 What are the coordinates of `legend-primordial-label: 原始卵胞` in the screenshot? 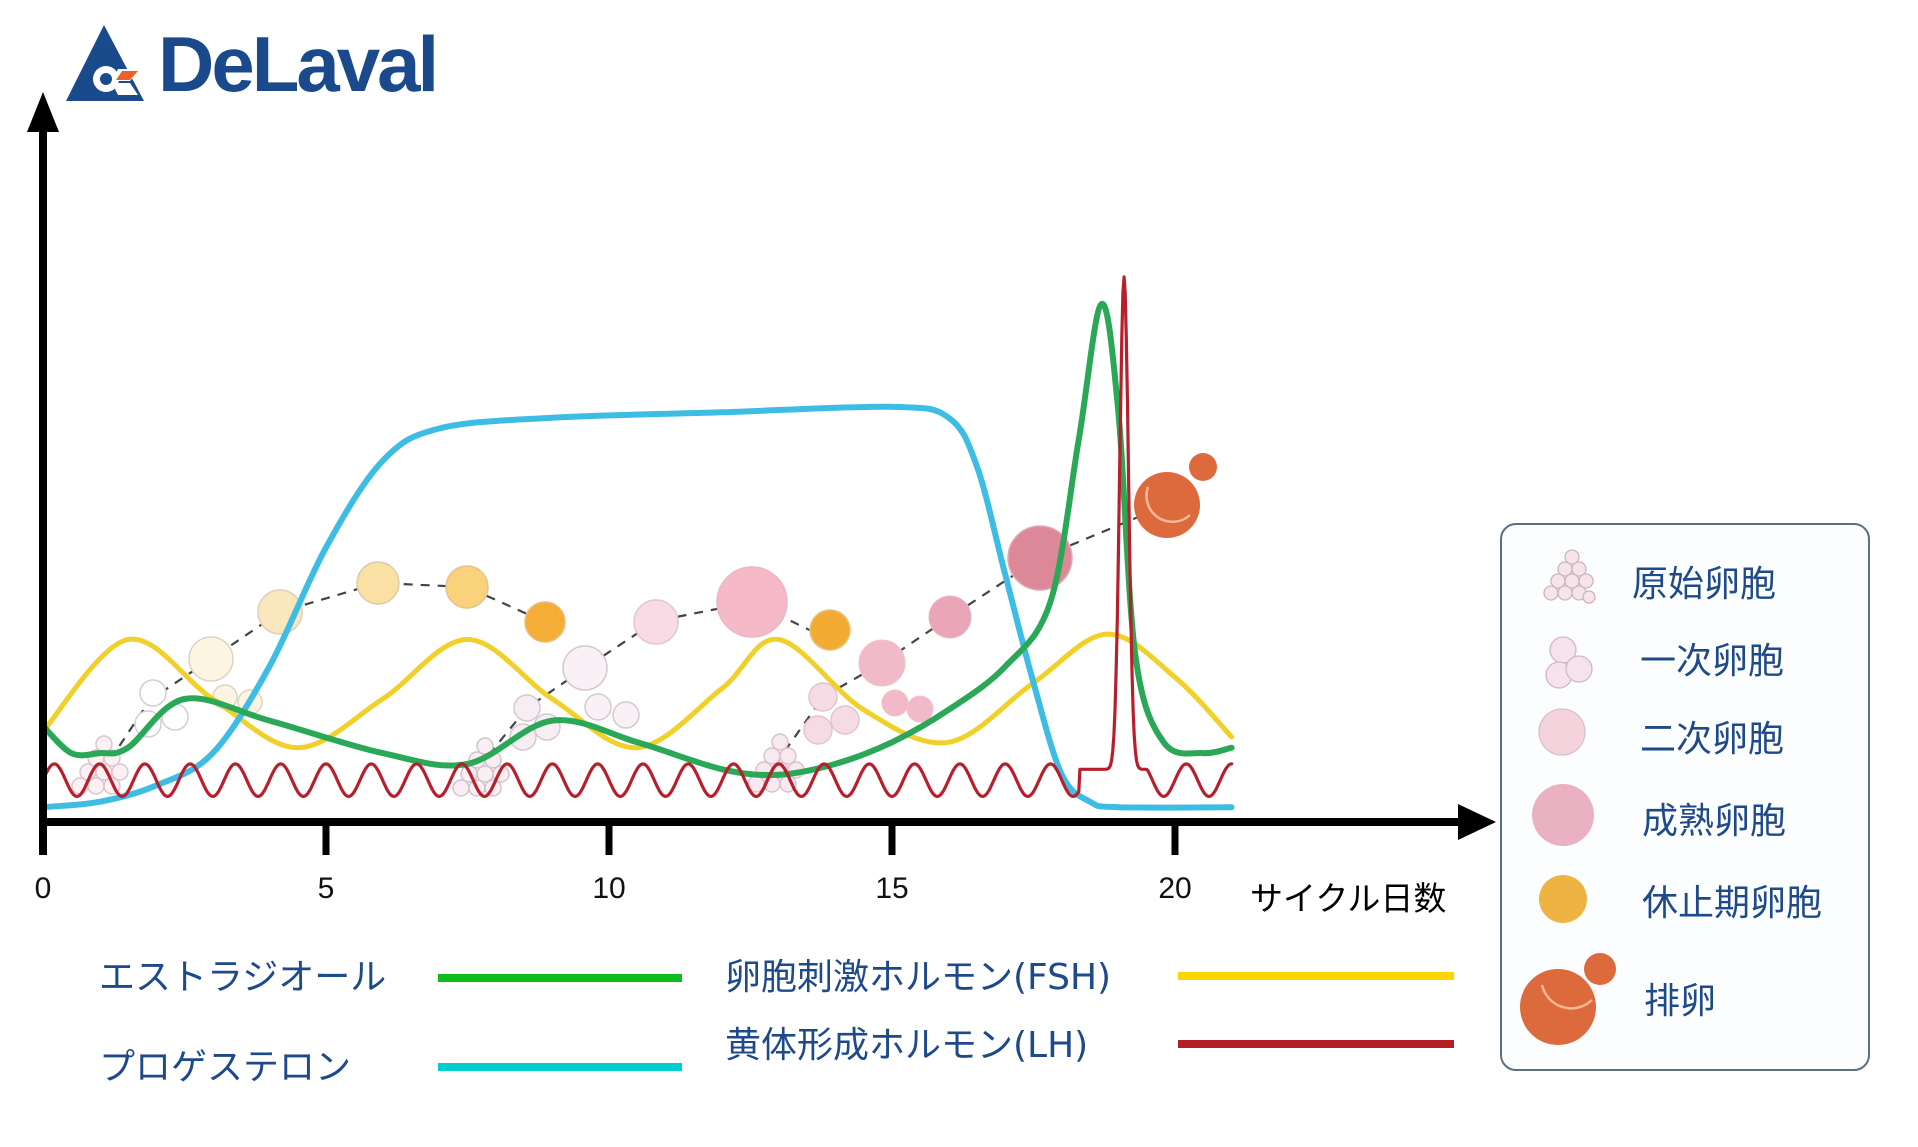 It's located at (1704, 584).